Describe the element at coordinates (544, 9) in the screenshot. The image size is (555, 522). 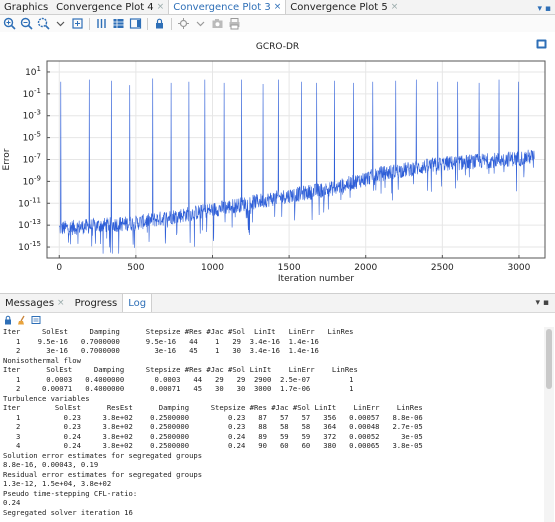
I see `tab-menu-icon: ▾ ▪` at that location.